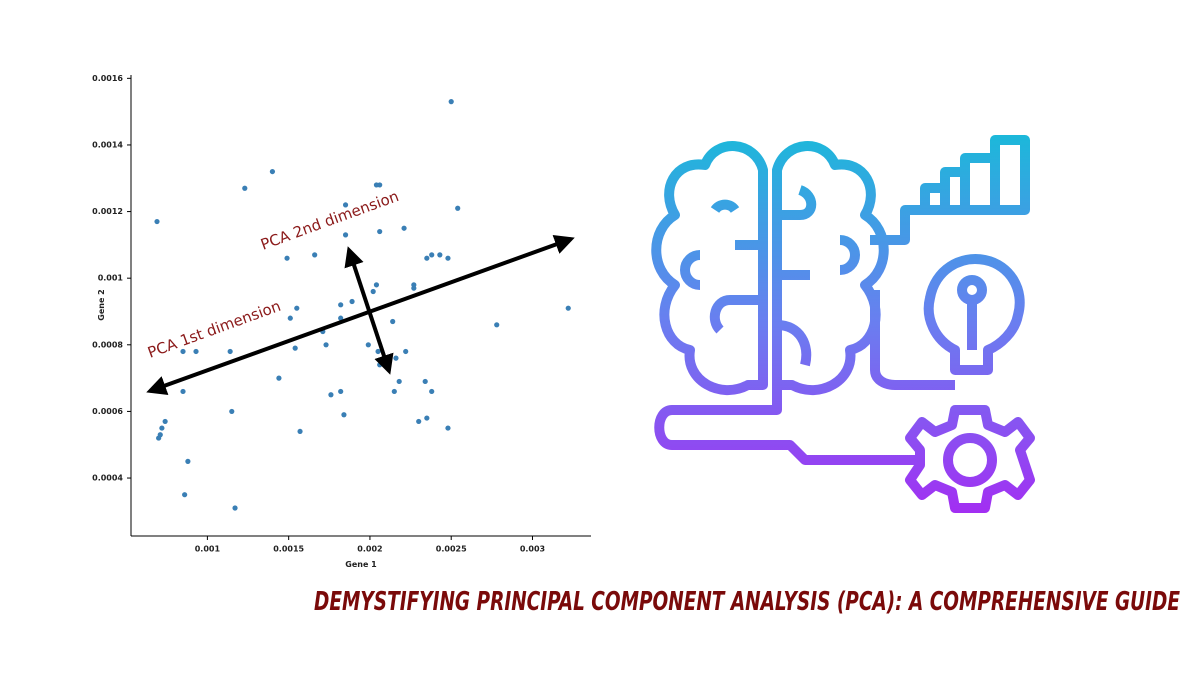  Describe the element at coordinates (208, 549) in the screenshot. I see `x-tick-label: 0.001` at that location.